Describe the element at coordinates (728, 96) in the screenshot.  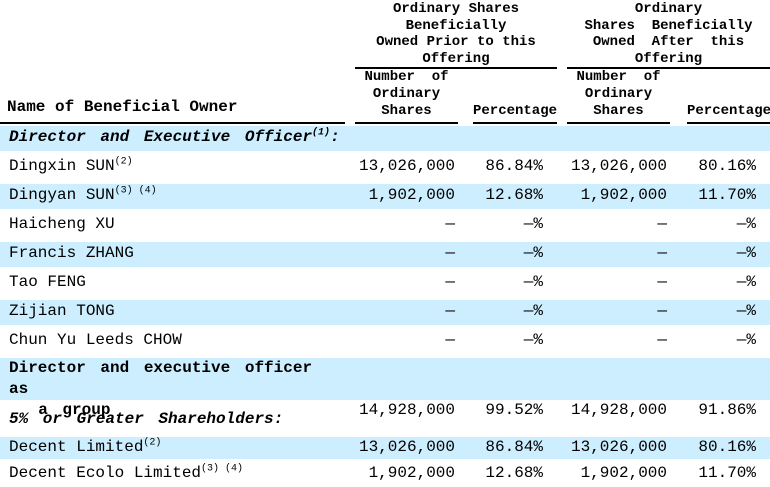
I see `percentage-column-header-after: Percentage` at that location.